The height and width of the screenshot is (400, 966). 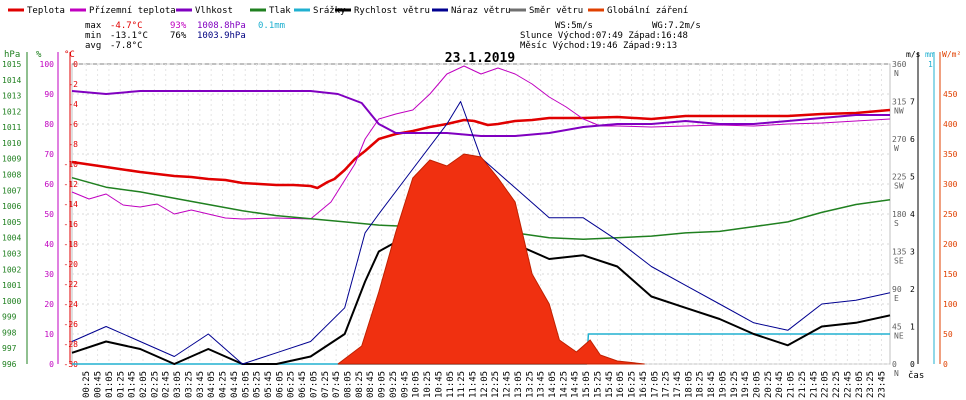 What do you see at coordinates (93, 26) in the screenshot?
I see `stat-max-label: max` at bounding box center [93, 26].